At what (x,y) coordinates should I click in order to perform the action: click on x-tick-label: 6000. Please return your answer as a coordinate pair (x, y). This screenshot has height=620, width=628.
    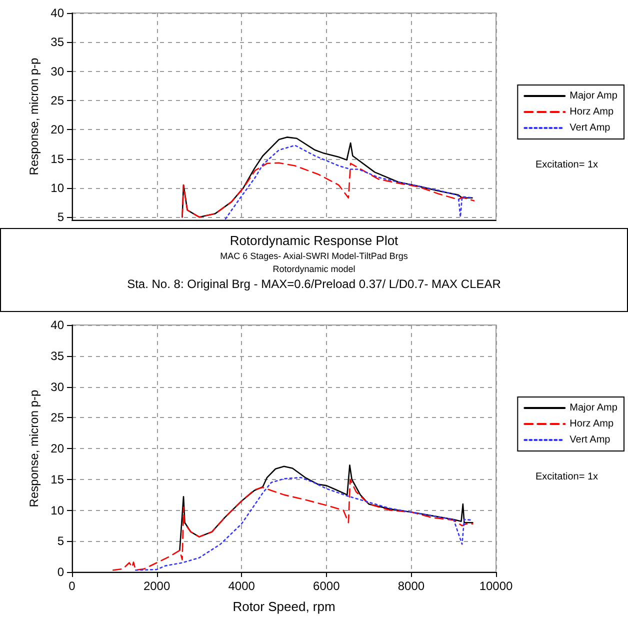
    Looking at the image, I should click on (326, 586).